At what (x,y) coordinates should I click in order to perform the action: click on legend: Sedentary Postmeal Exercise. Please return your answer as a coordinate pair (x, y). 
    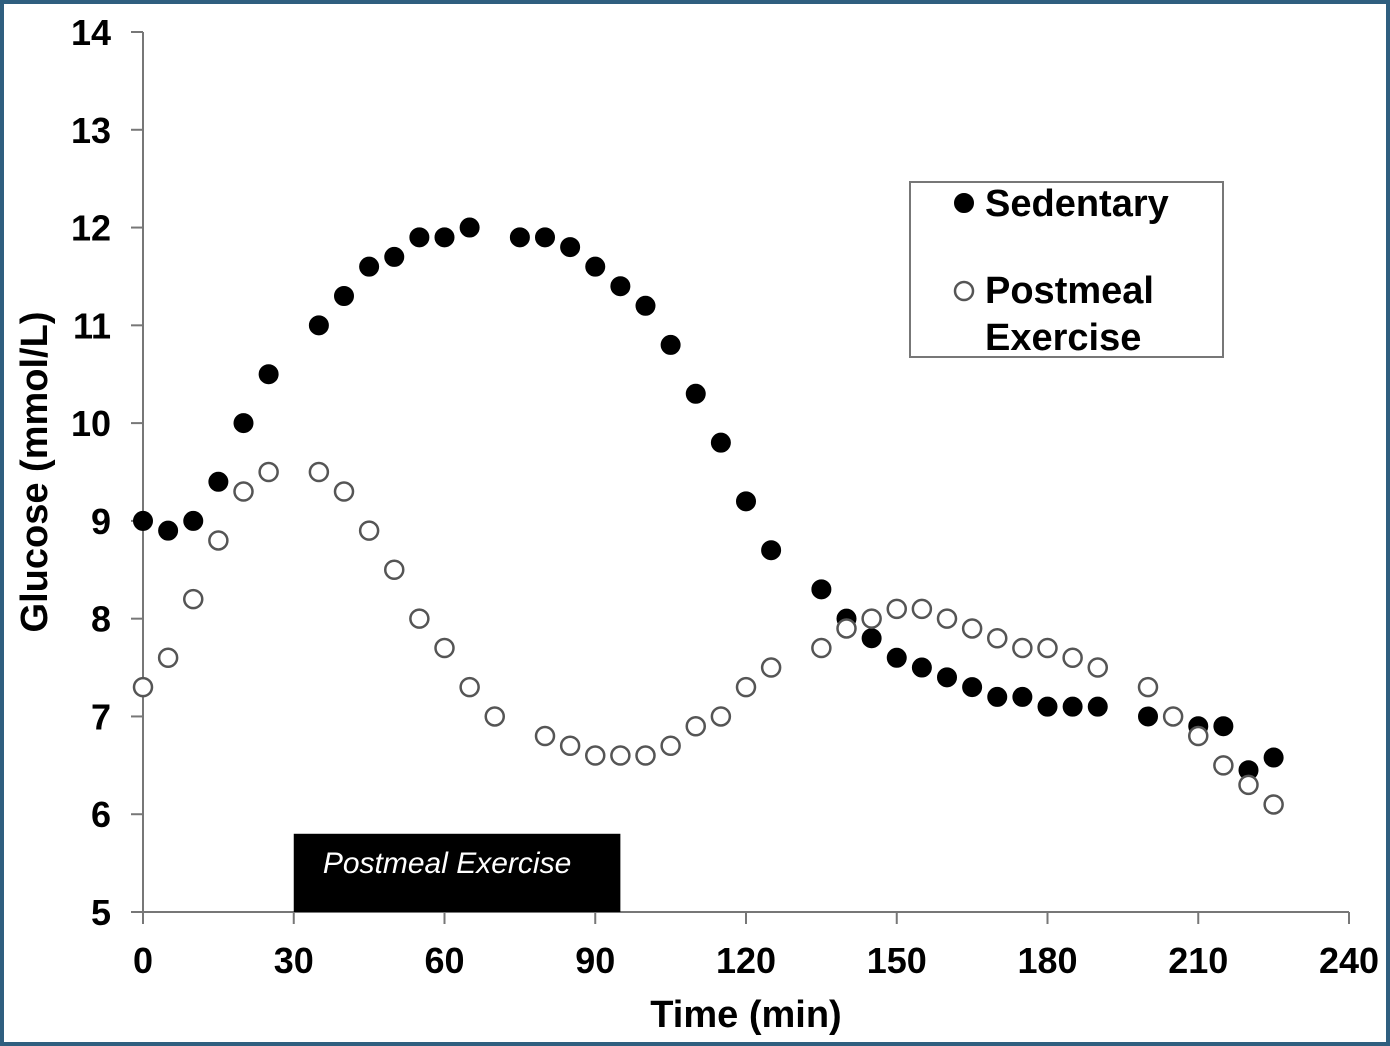
    Looking at the image, I should click on (1066, 270).